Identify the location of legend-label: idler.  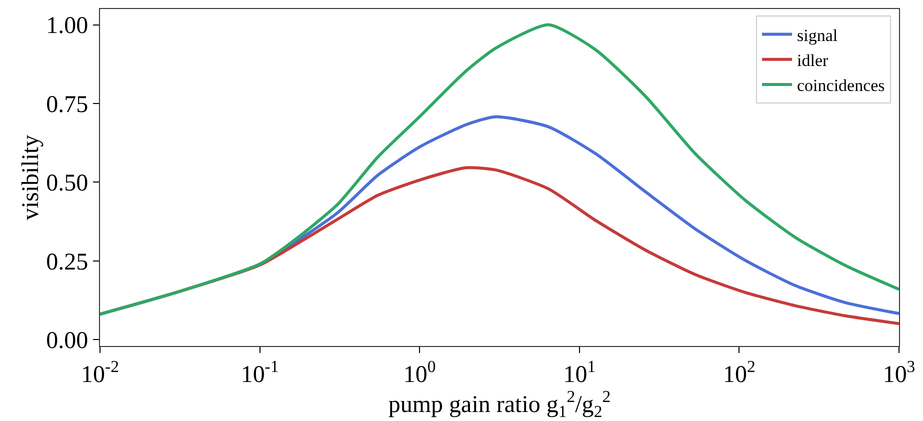
(812, 60).